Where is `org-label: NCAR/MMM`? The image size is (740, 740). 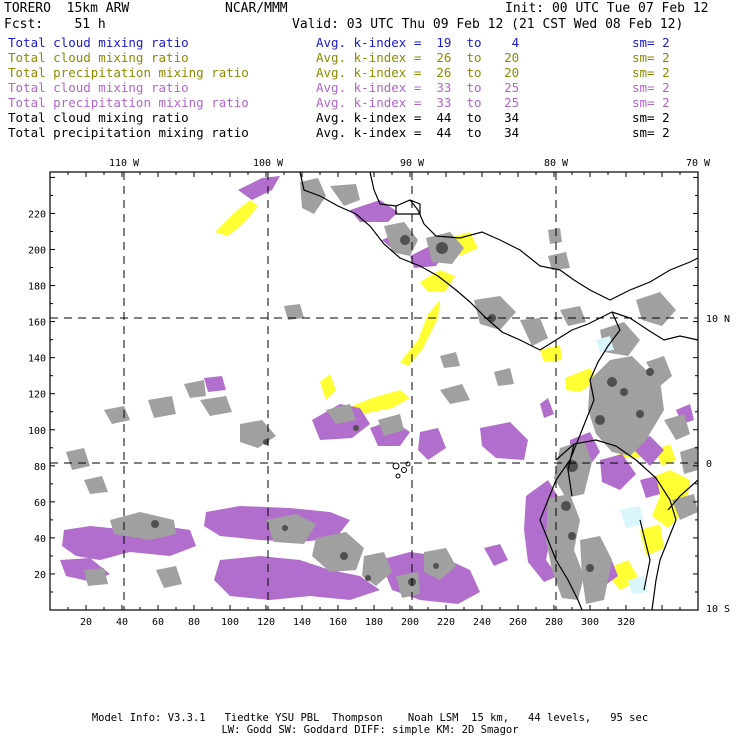 org-label: NCAR/MMM is located at coordinates (256, 8).